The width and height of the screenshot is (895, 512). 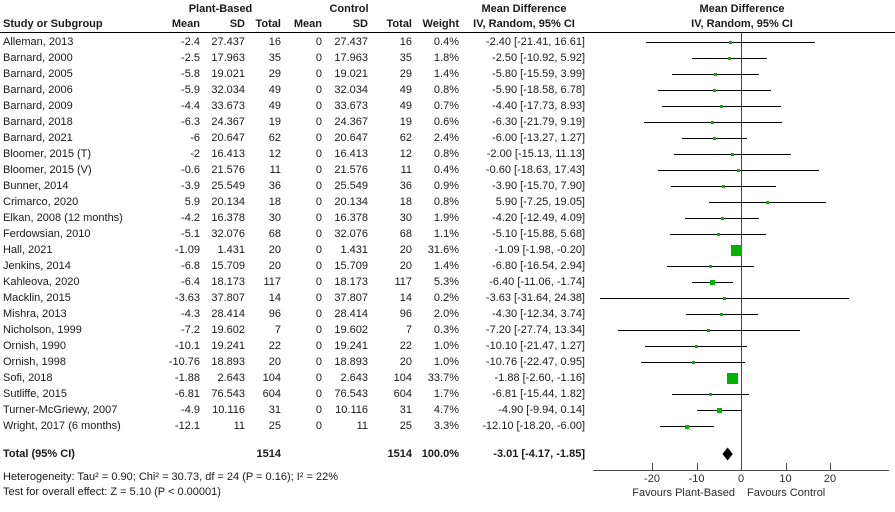 What do you see at coordinates (39, 454) in the screenshot?
I see `total-row-label: Total (95% CI)` at bounding box center [39, 454].